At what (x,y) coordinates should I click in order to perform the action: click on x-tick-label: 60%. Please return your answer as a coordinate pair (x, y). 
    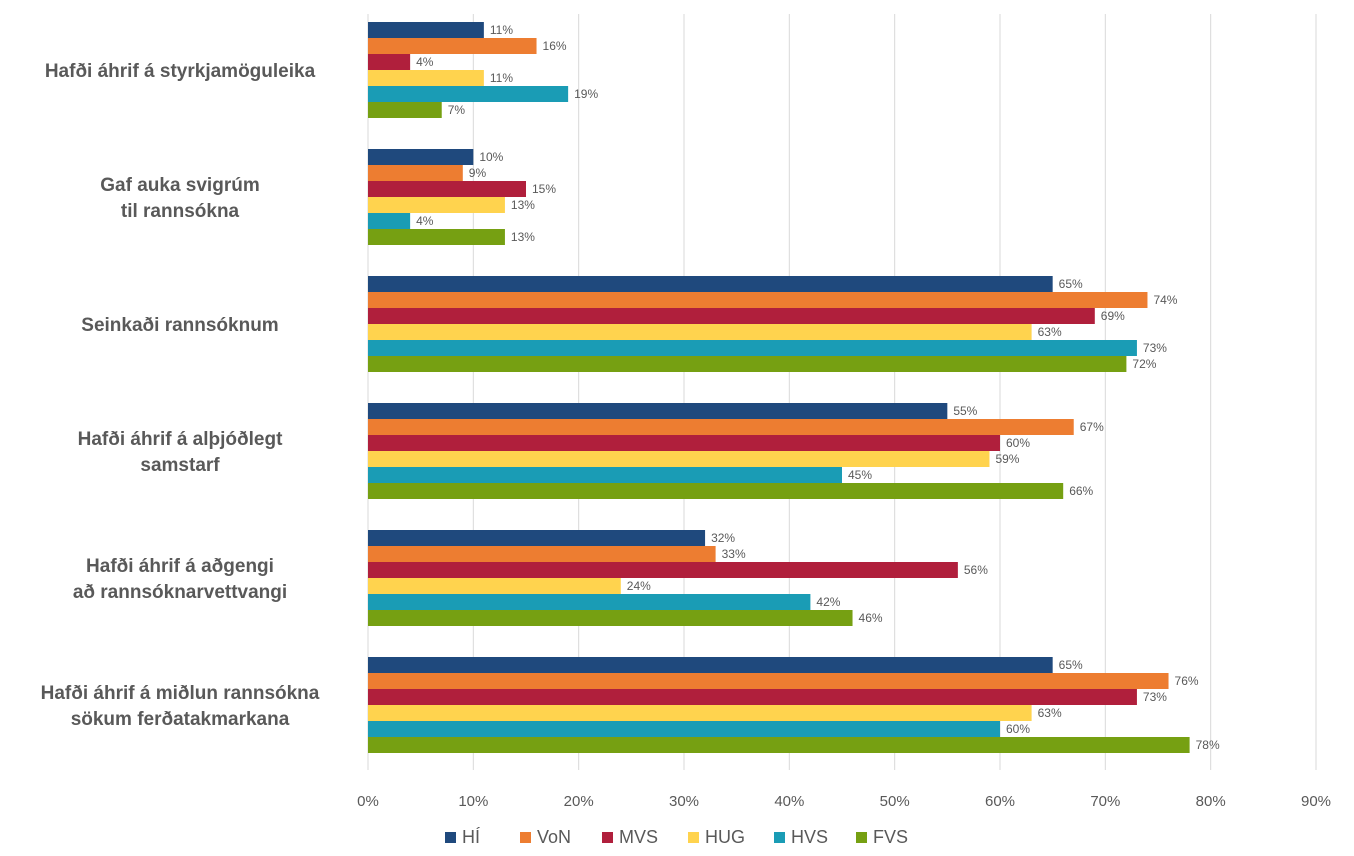
    Looking at the image, I should click on (1000, 801).